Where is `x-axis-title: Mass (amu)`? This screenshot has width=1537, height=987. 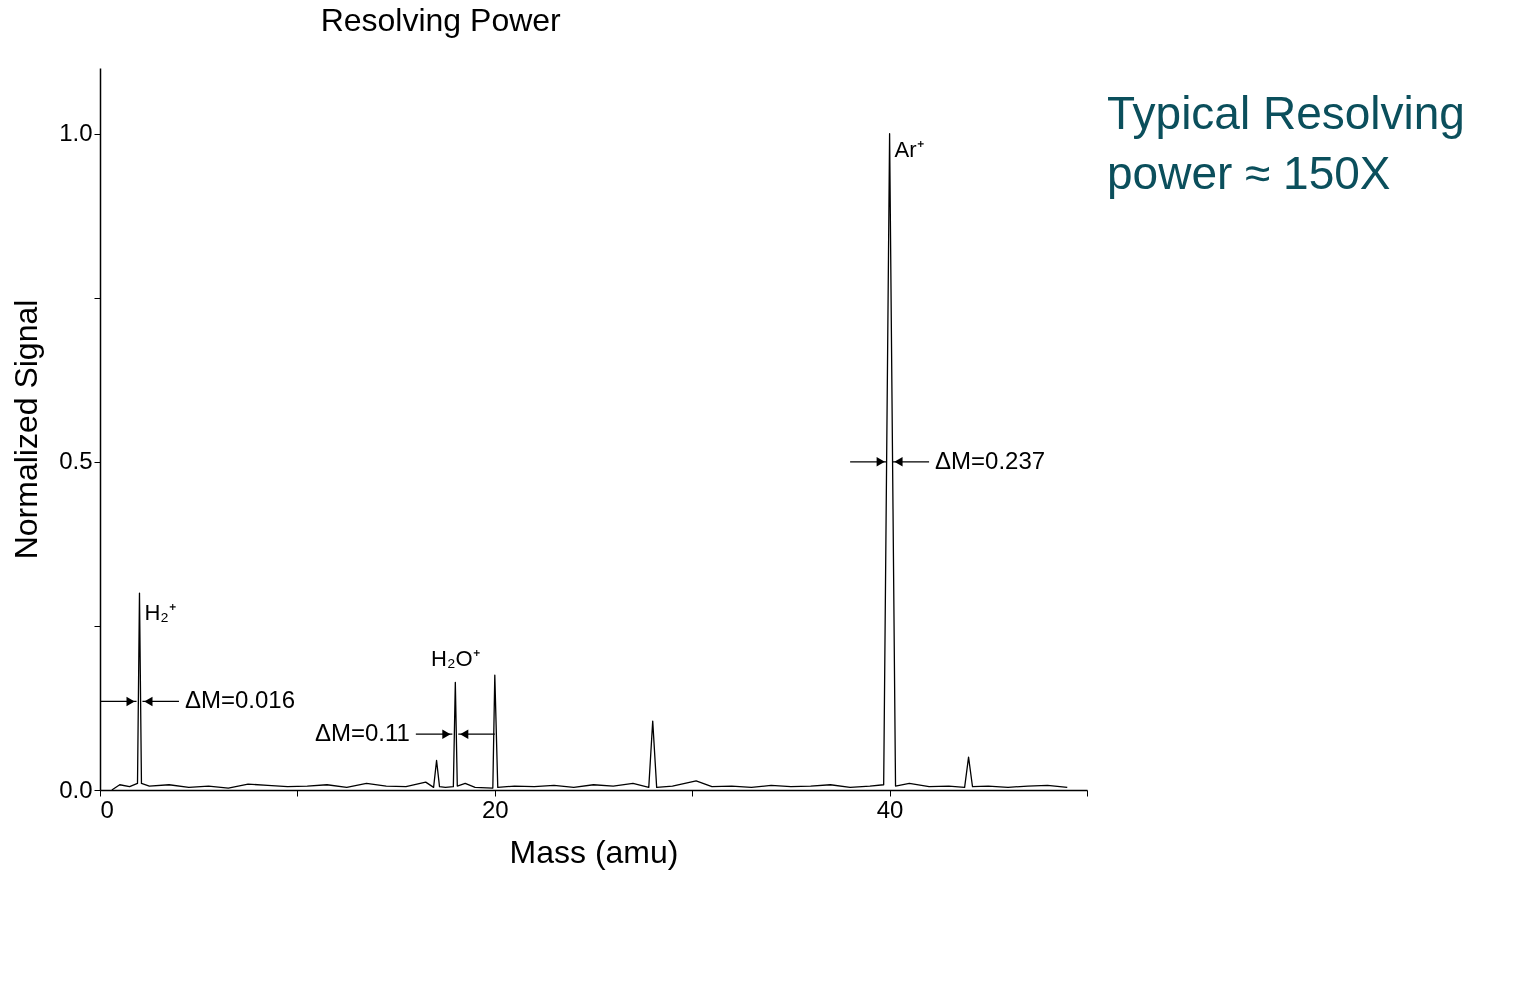 x-axis-title: Mass (amu) is located at coordinates (594, 851).